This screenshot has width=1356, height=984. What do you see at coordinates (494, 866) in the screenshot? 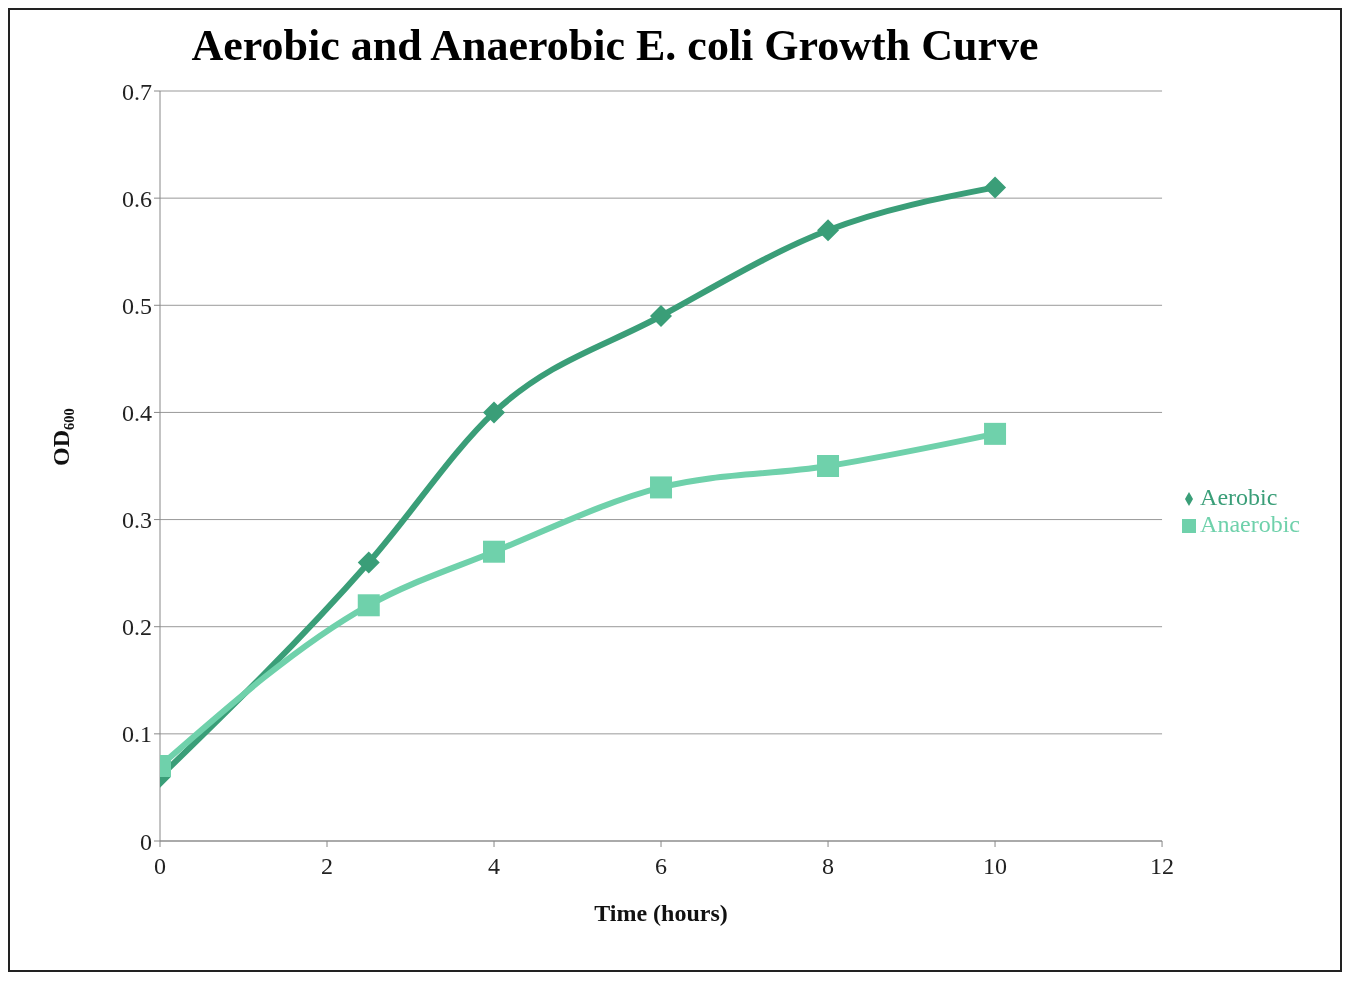
I see `x-tick-label: 4` at bounding box center [494, 866].